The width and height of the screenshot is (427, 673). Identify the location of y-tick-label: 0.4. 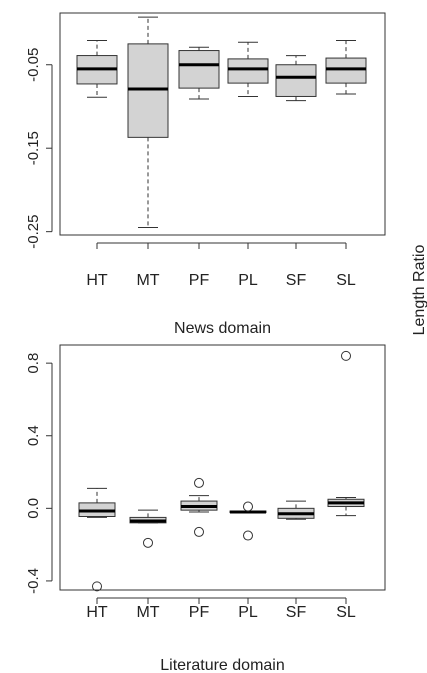
(33, 435).